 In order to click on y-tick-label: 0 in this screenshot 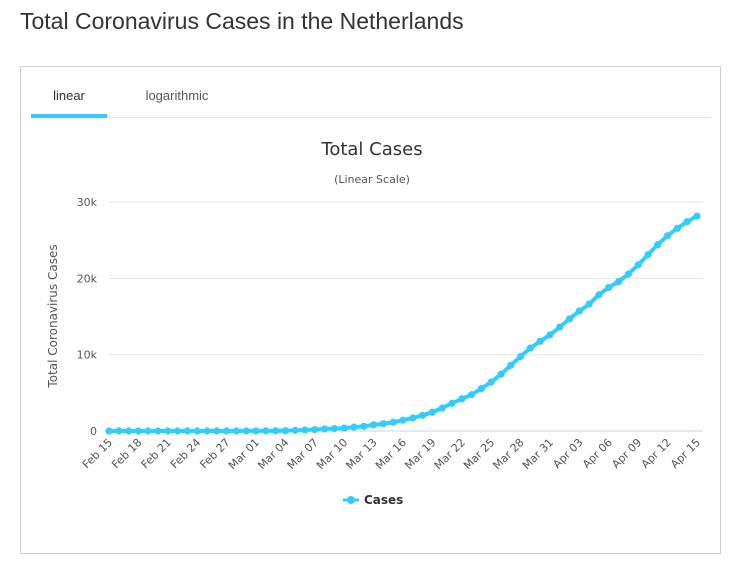, I will do `click(93, 431)`.